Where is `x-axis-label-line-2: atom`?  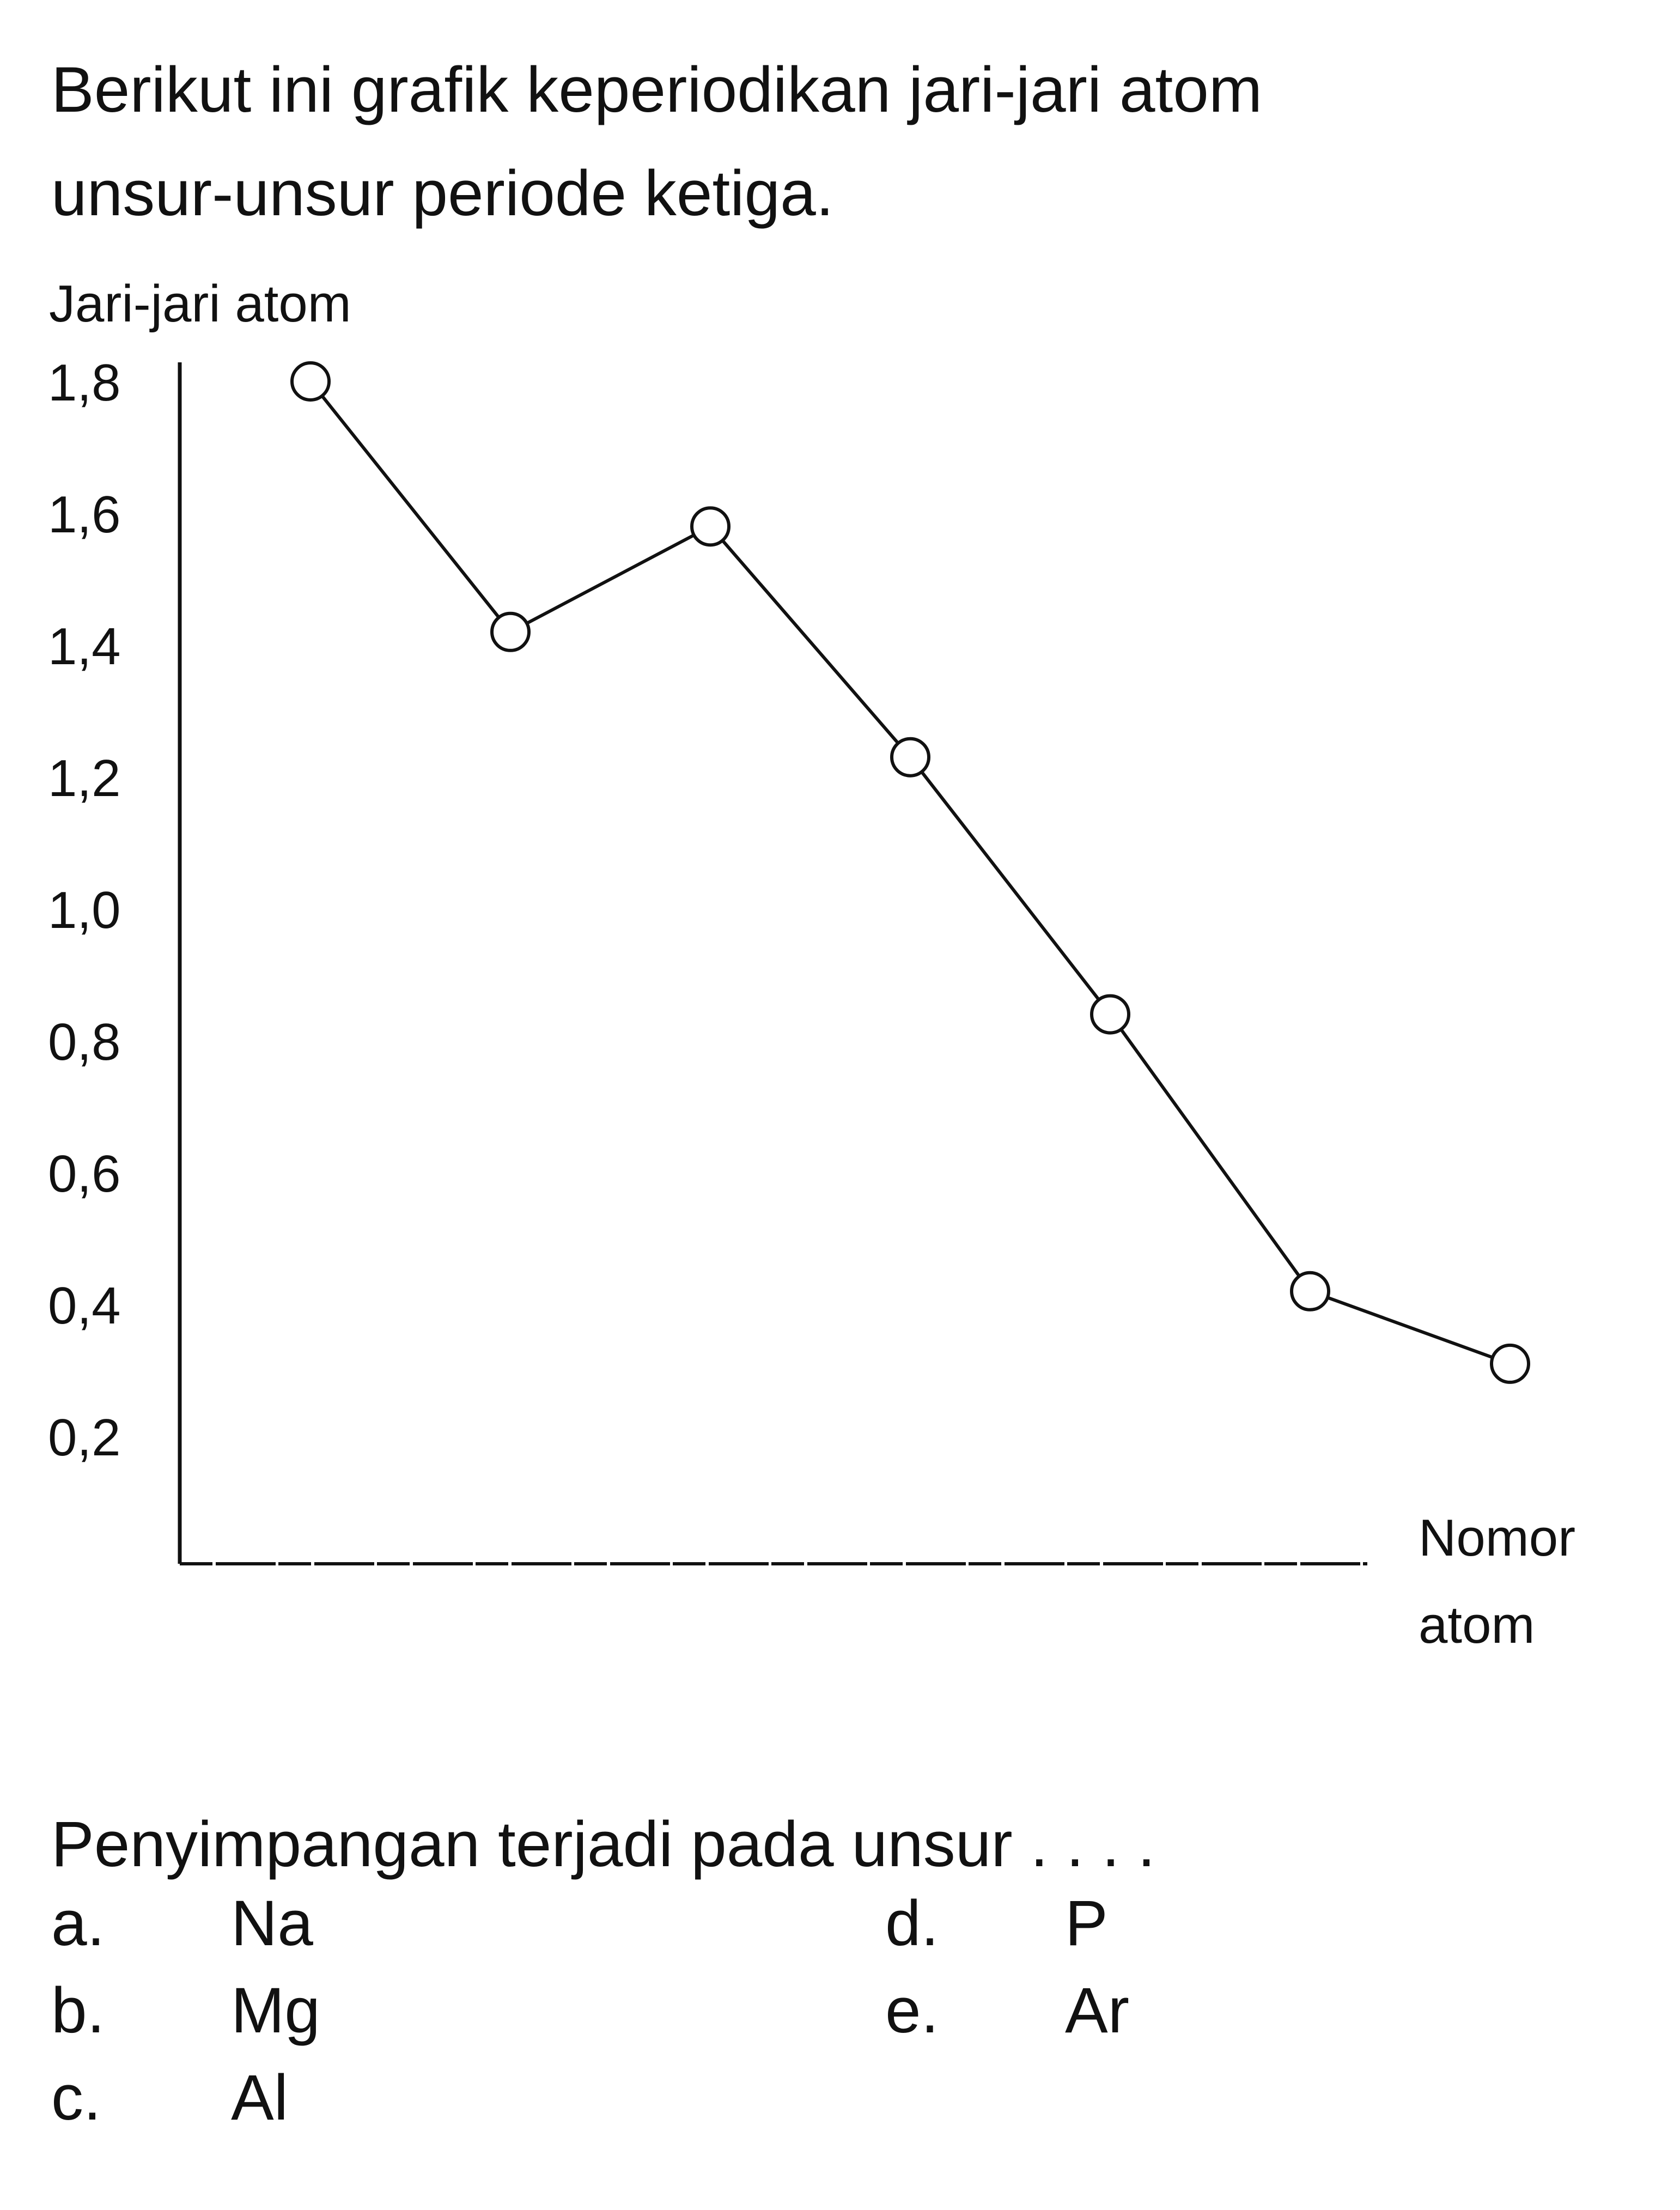 x-axis-label-line-2: atom is located at coordinates (1477, 1625).